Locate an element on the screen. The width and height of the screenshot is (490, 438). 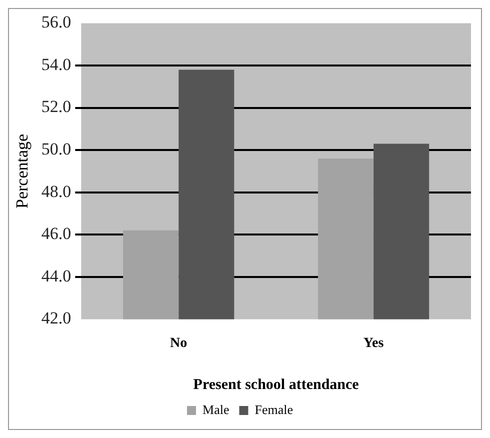
y-tick-label: 54.0 is located at coordinates (56, 64).